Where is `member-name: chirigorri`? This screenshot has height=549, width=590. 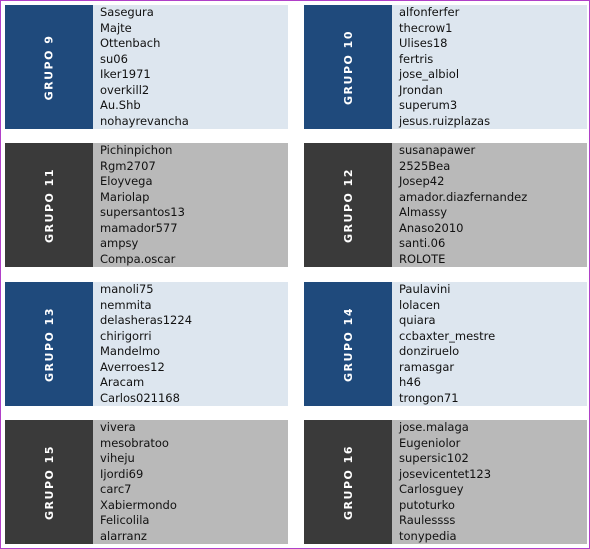
member-name: chirigorri is located at coordinates (126, 335).